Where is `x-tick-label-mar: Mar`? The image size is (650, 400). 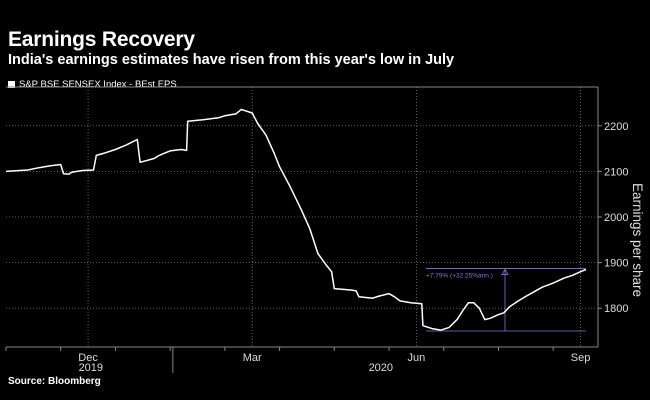
x-tick-label-mar: Mar is located at coordinates (252, 358).